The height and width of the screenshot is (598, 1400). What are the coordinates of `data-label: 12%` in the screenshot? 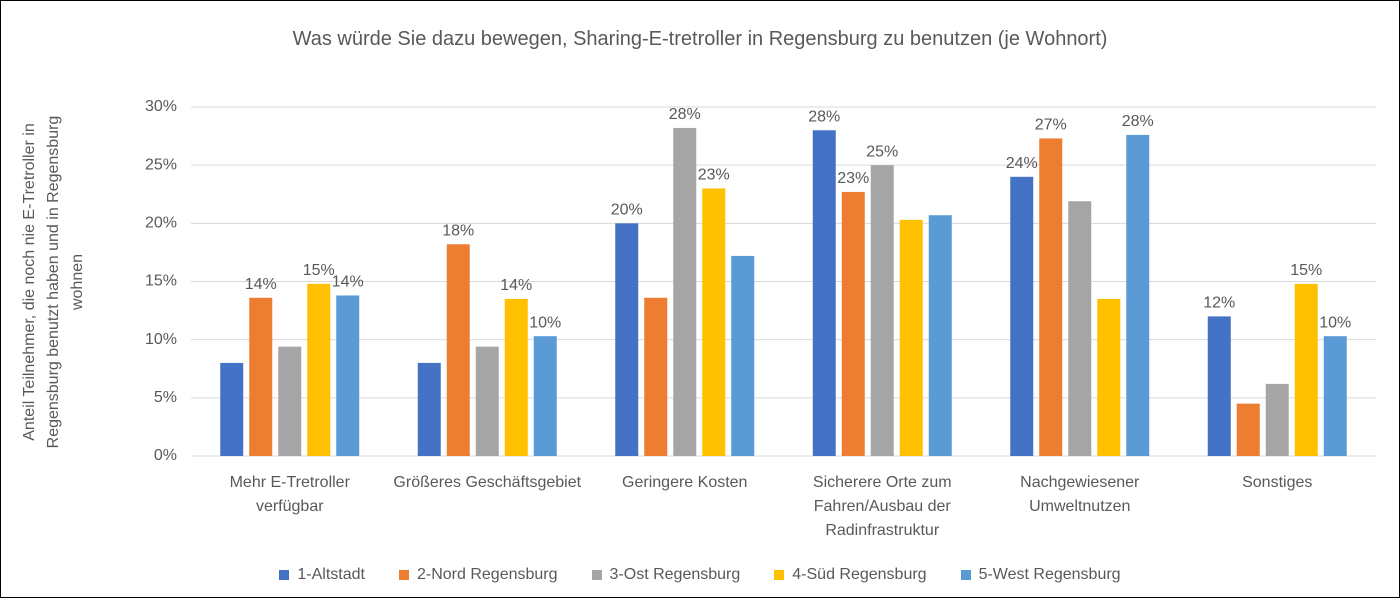 It's located at (1219, 303).